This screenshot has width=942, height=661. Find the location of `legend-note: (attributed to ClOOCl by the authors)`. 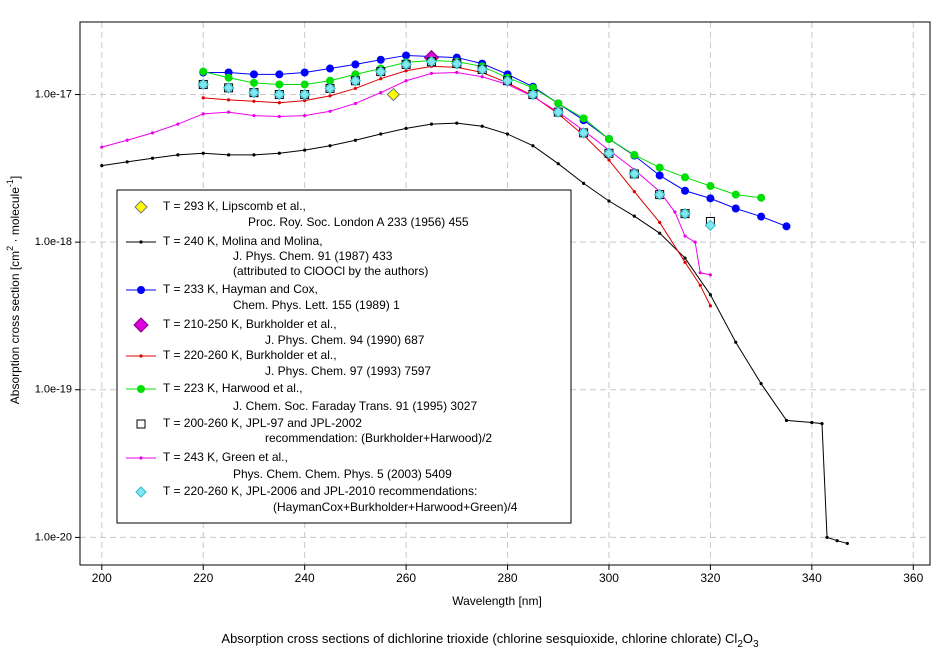

legend-note: (attributed to ClOOCl by the authors) is located at coordinates (330, 271).